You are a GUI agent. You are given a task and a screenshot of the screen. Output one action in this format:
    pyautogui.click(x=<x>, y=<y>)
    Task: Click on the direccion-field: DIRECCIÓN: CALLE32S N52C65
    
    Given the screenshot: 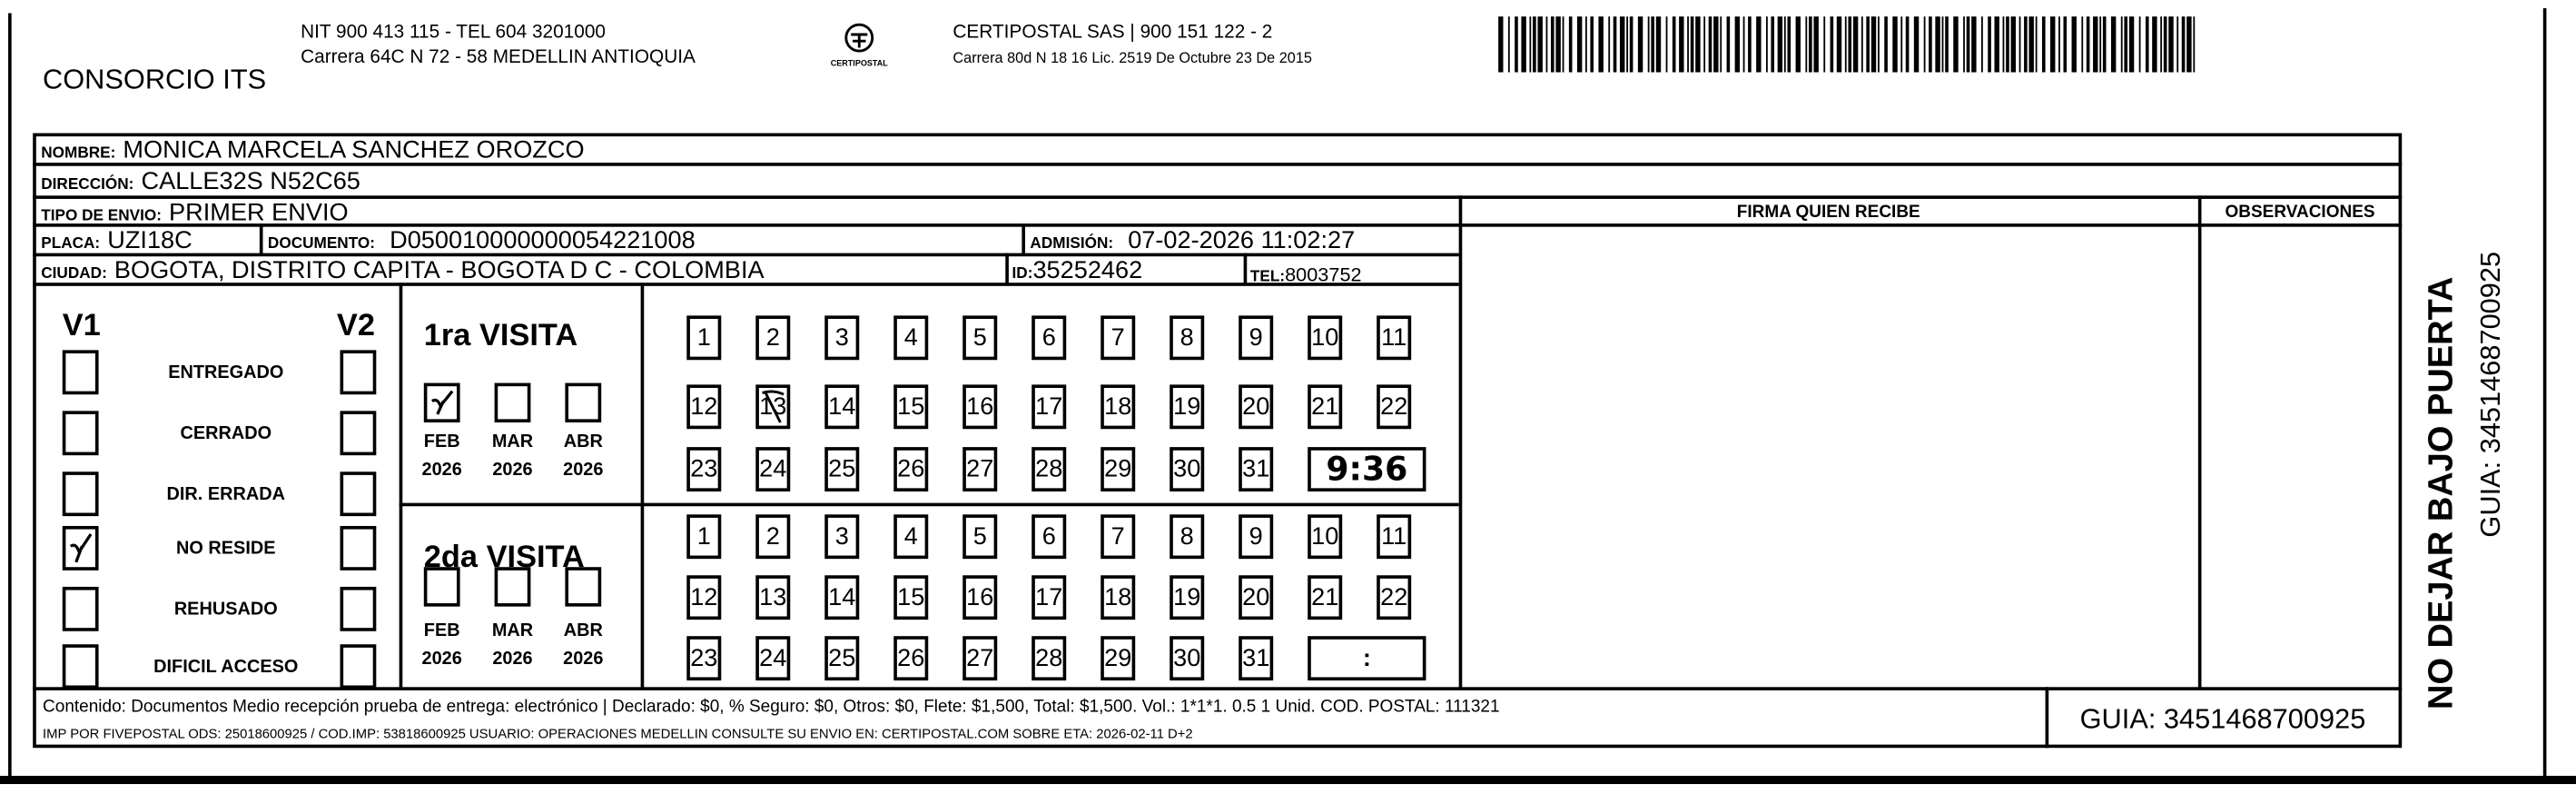 What is the action you would take?
    pyautogui.click(x=200, y=181)
    